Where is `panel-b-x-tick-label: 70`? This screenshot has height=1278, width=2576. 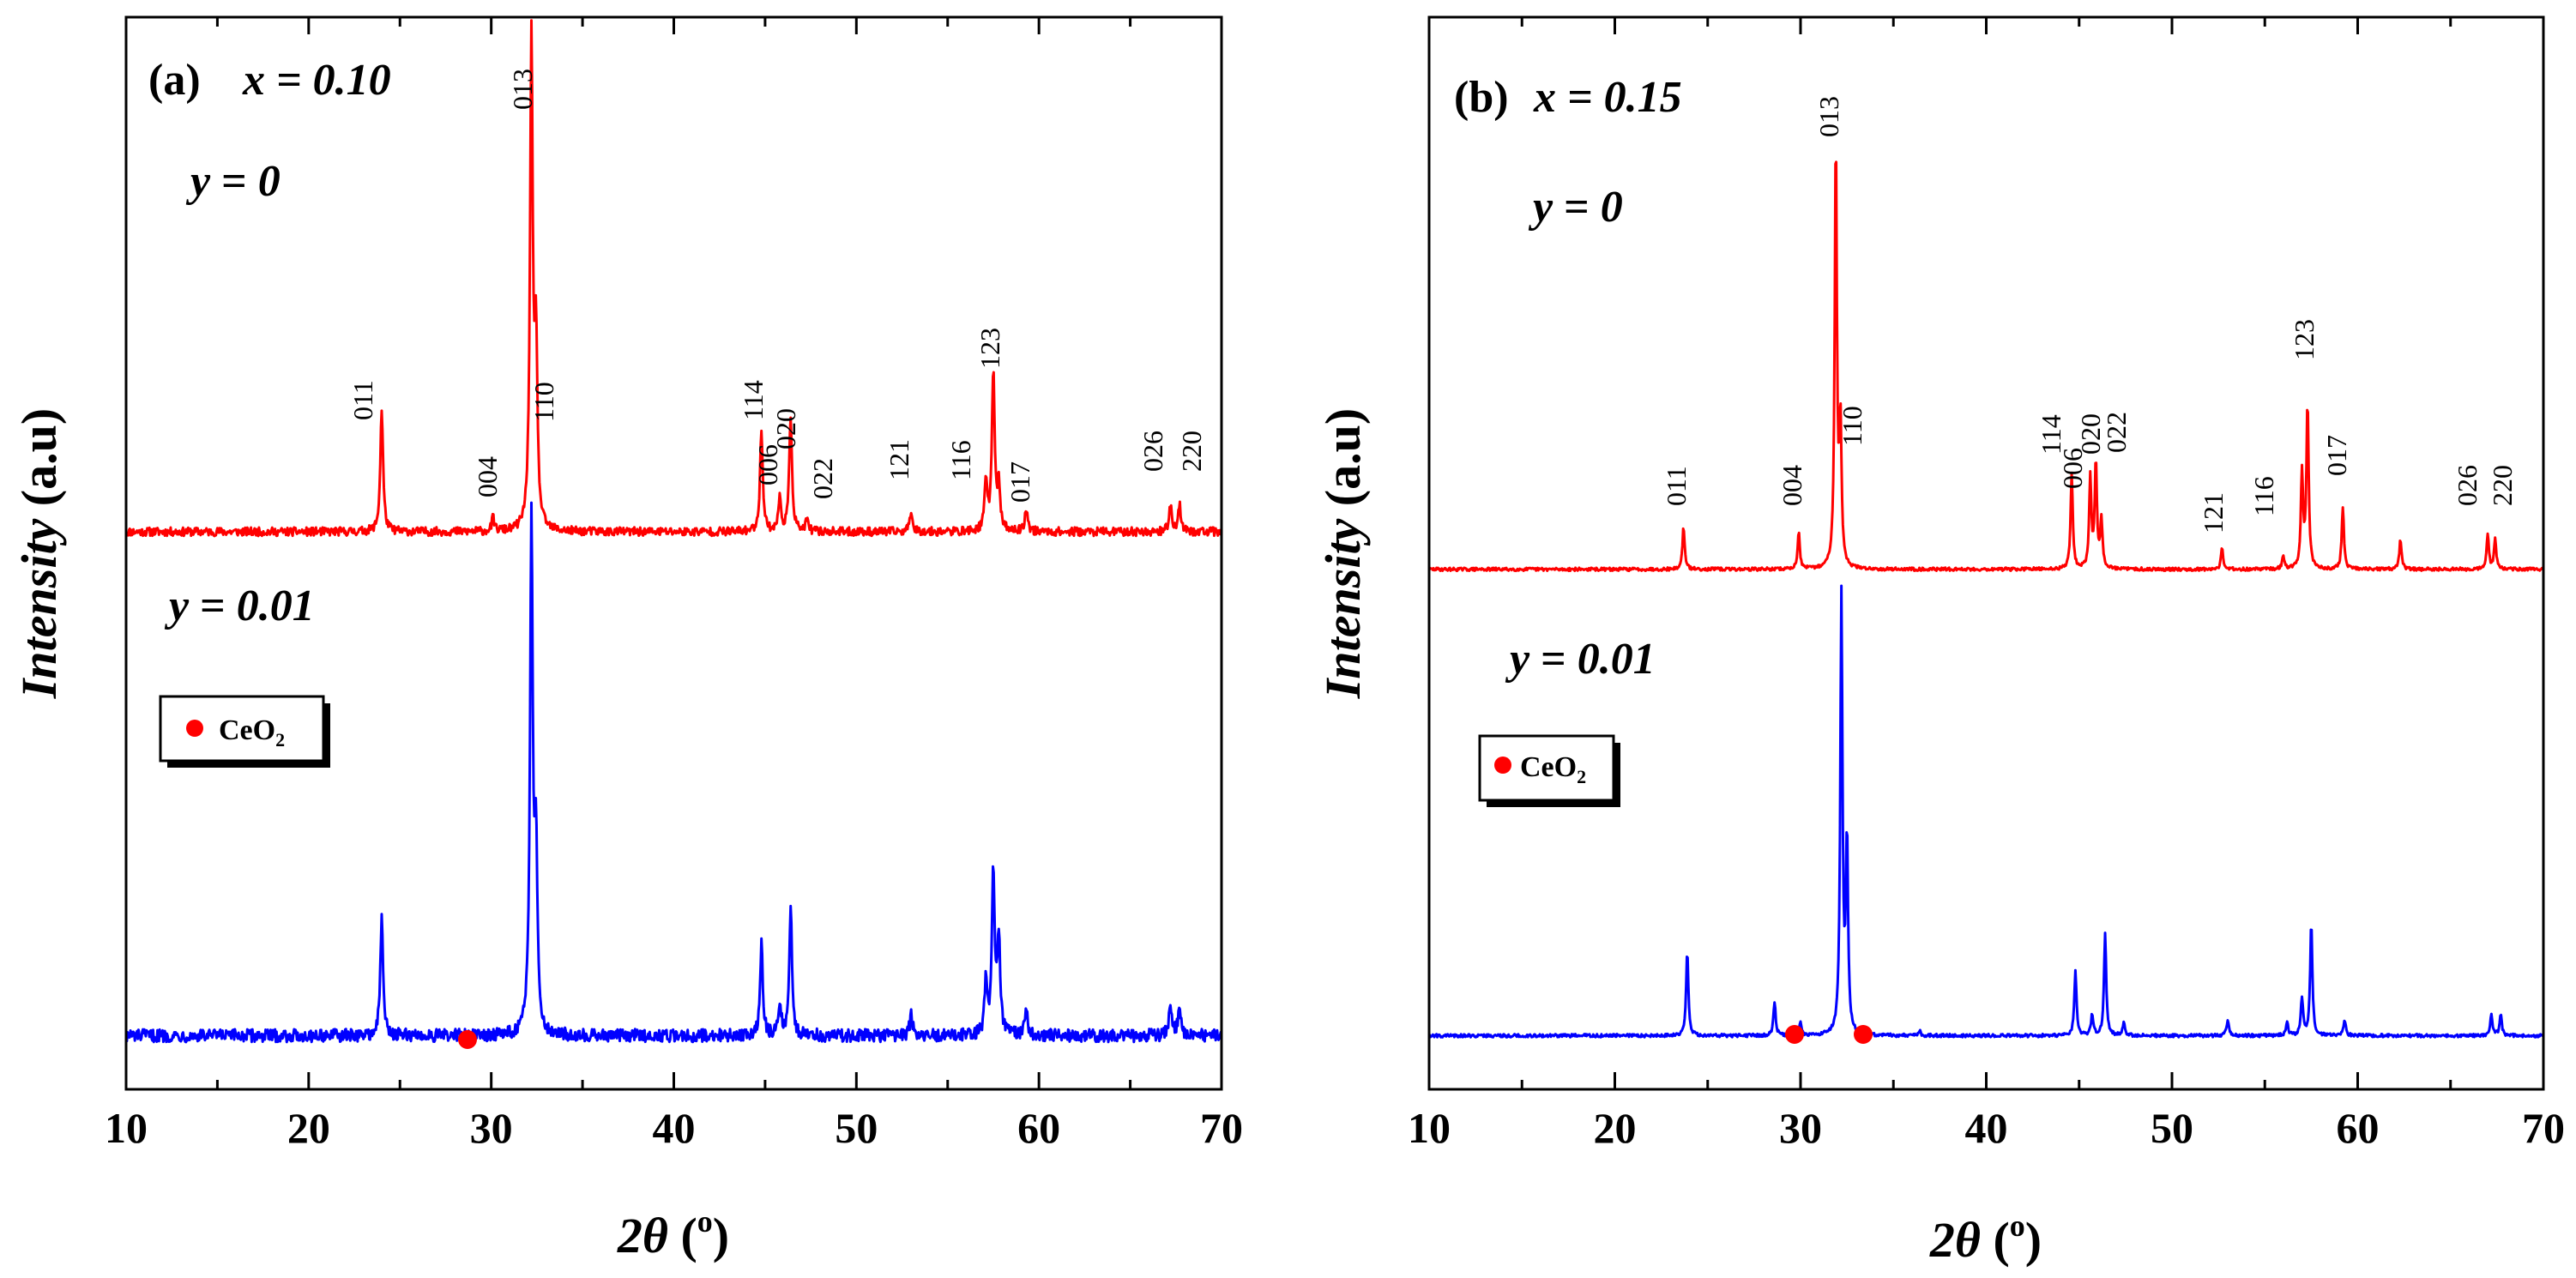 panel-b-x-tick-label: 70 is located at coordinates (2543, 1128).